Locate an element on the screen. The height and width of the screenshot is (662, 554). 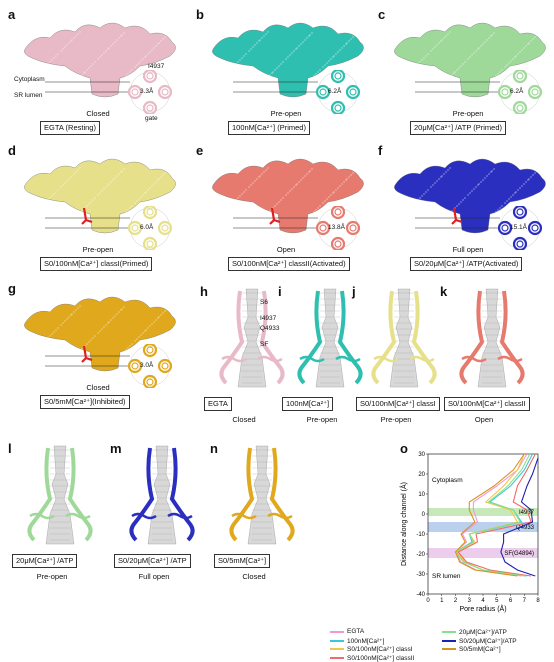
panel-c: c 6.2Å Pre-open 20μM[Ca²⁺] /ATP (Primed) is located at coordinates (465, 73).